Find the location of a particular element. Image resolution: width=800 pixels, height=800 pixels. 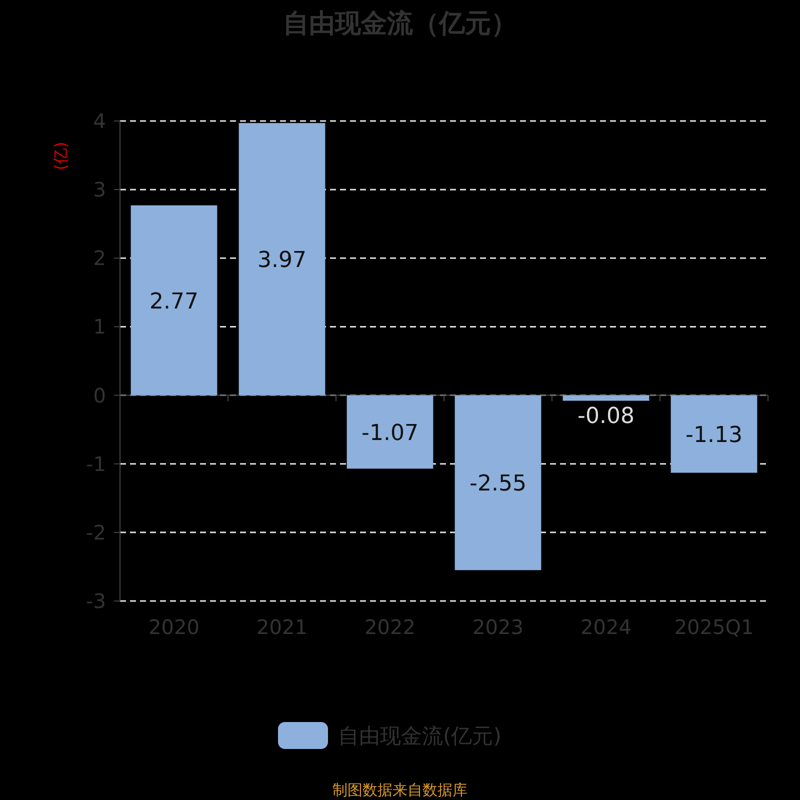

data-label: 3.97 is located at coordinates (282, 261).